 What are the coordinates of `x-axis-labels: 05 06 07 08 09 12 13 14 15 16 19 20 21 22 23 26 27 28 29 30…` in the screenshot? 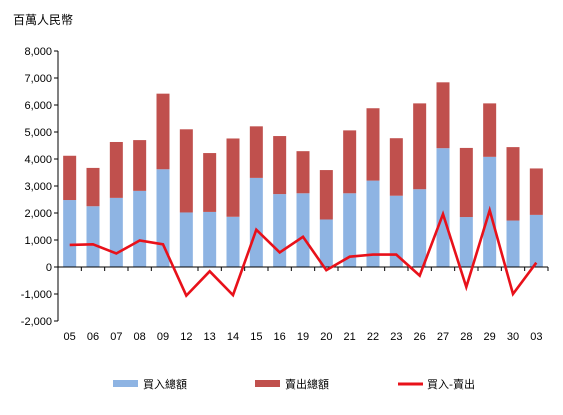 It's located at (303, 337).